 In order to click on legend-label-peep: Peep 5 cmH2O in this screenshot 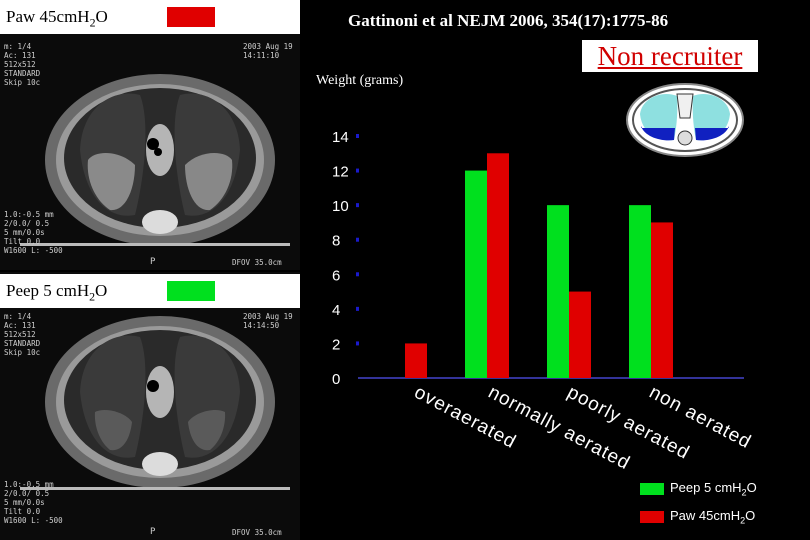, I will do `click(713, 489)`.